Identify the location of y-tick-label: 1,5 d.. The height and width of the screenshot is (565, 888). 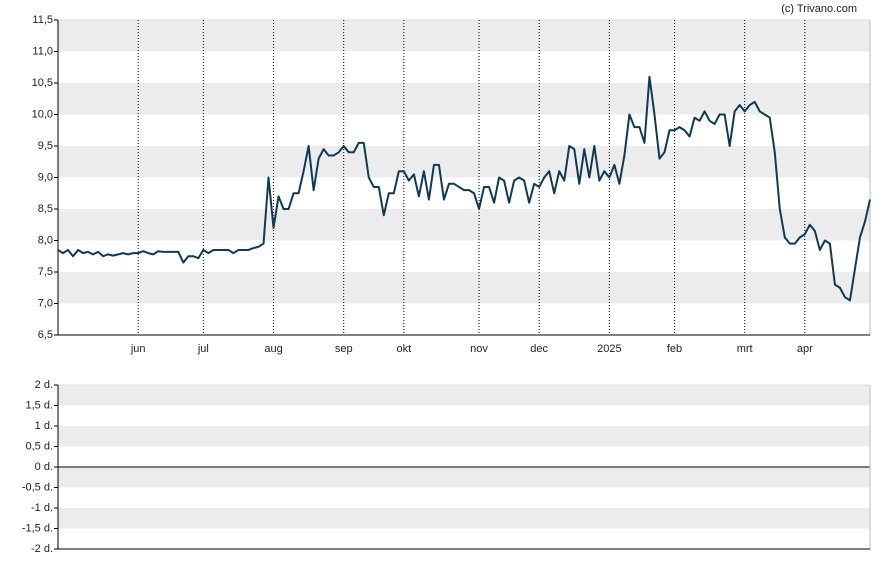
(39, 405).